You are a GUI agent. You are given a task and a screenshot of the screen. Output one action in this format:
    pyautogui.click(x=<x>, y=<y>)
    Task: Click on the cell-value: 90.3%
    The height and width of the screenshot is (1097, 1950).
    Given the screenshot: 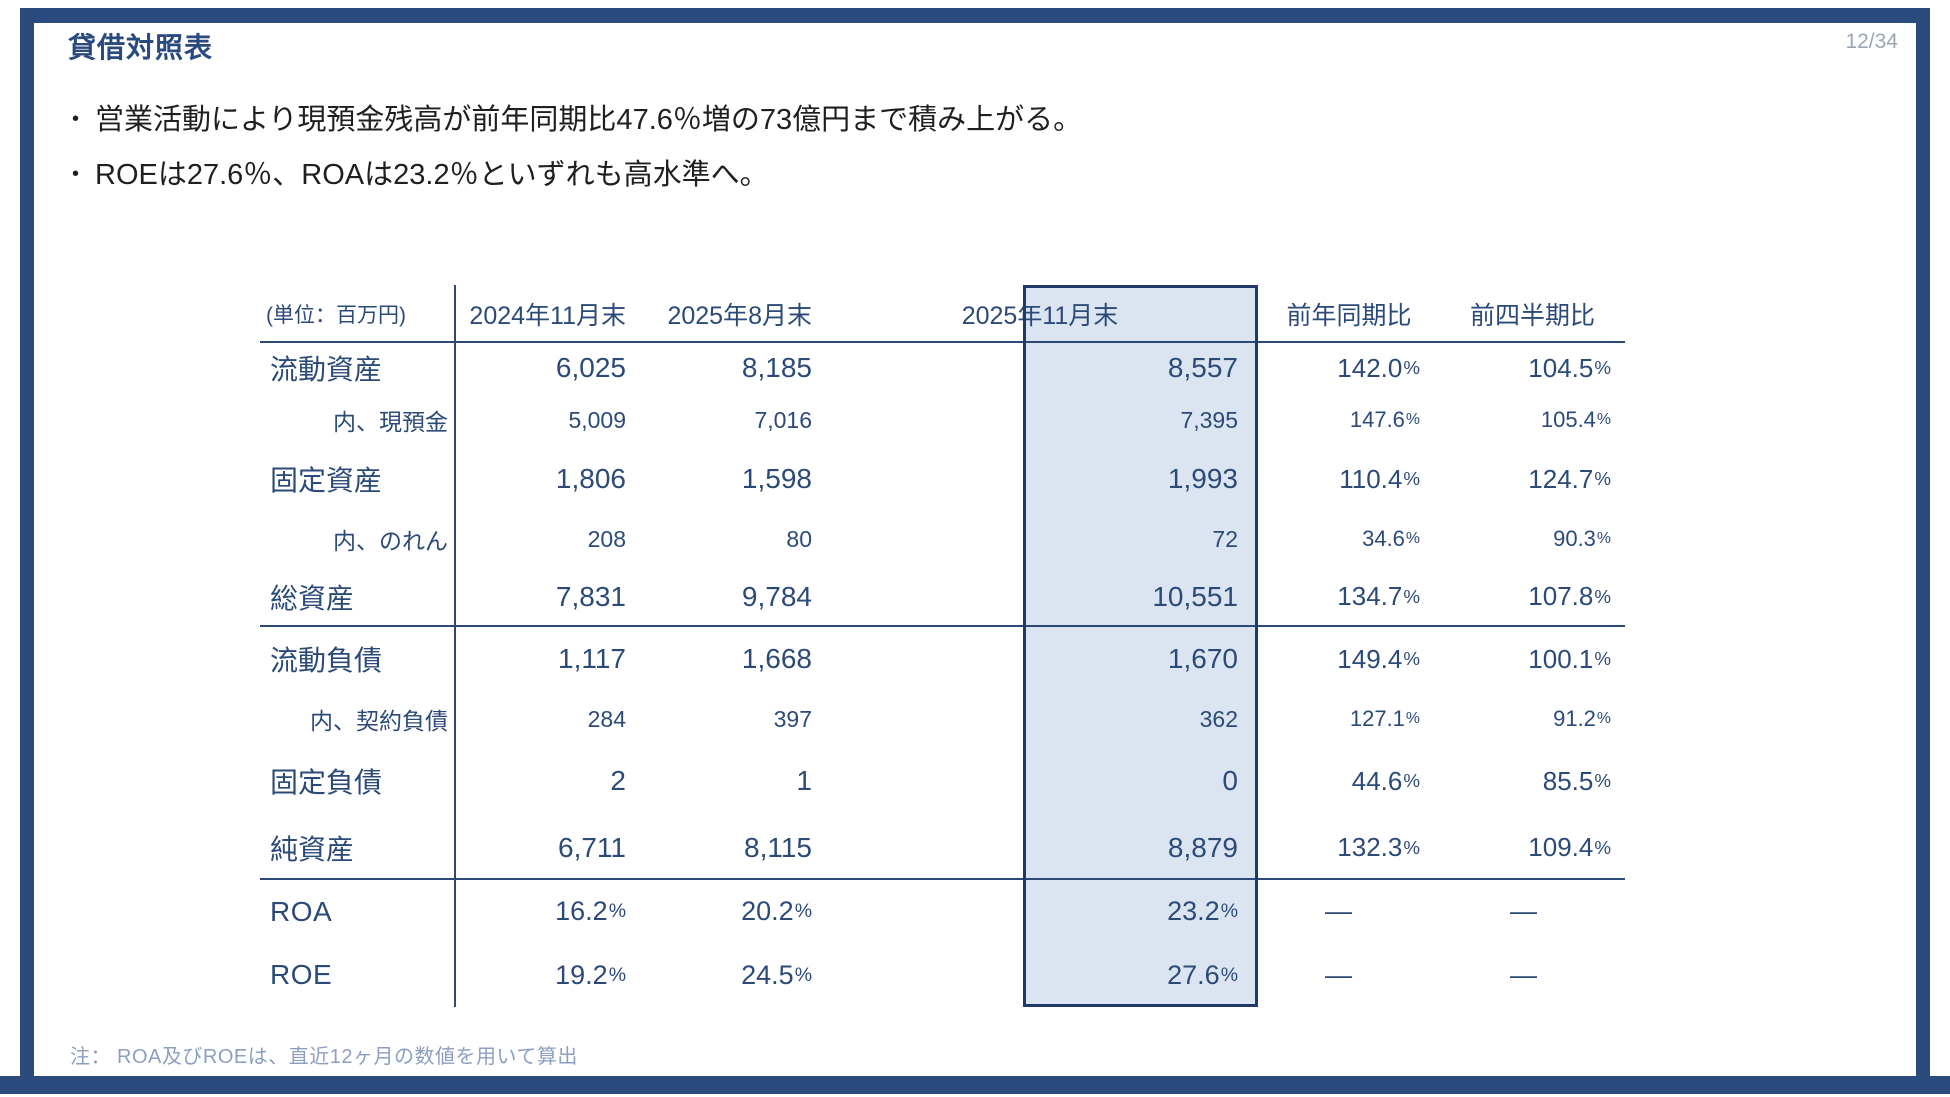 What is the action you would take?
    pyautogui.click(x=1582, y=538)
    